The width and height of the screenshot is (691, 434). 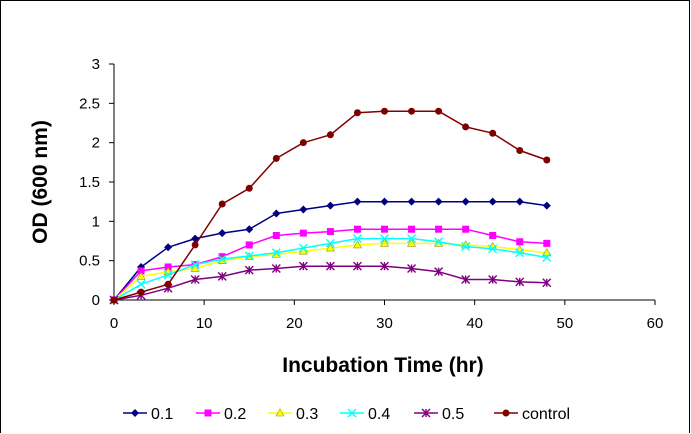 I want to click on y-tick-label: 2, so click(x=96, y=143).